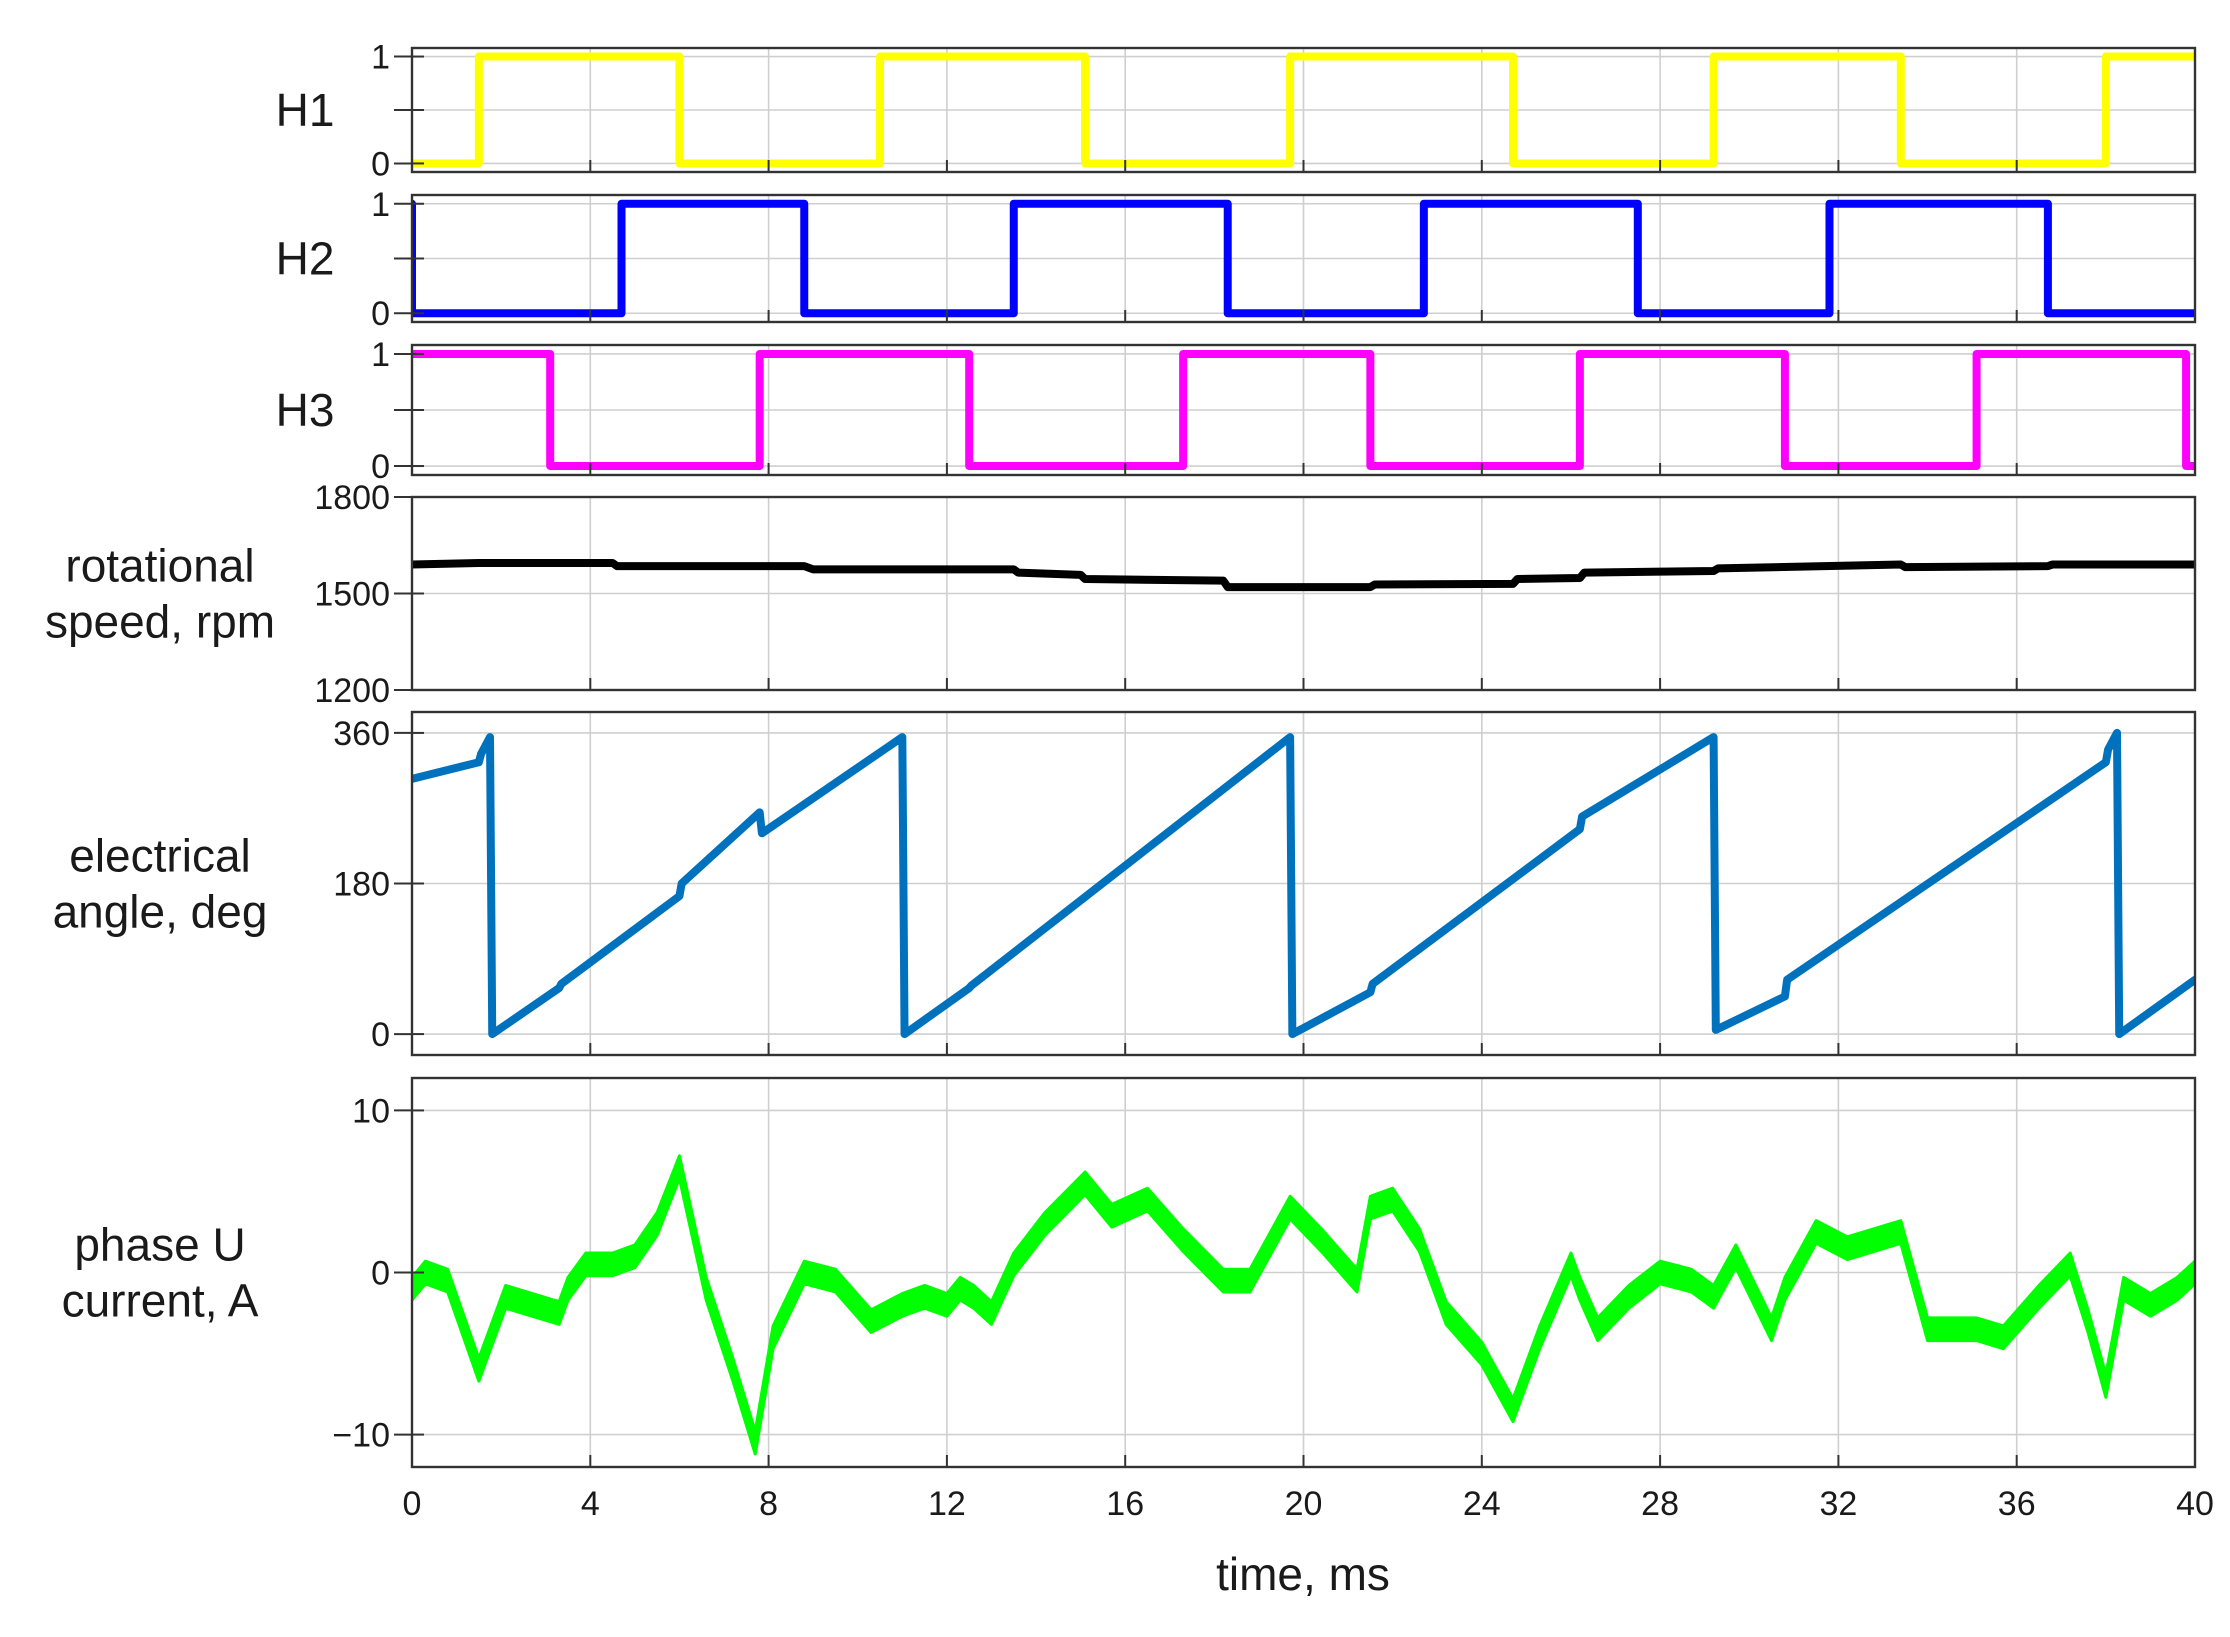 This screenshot has height=1637, width=2230. I want to click on y-axis-label: electrical, so click(160, 856).